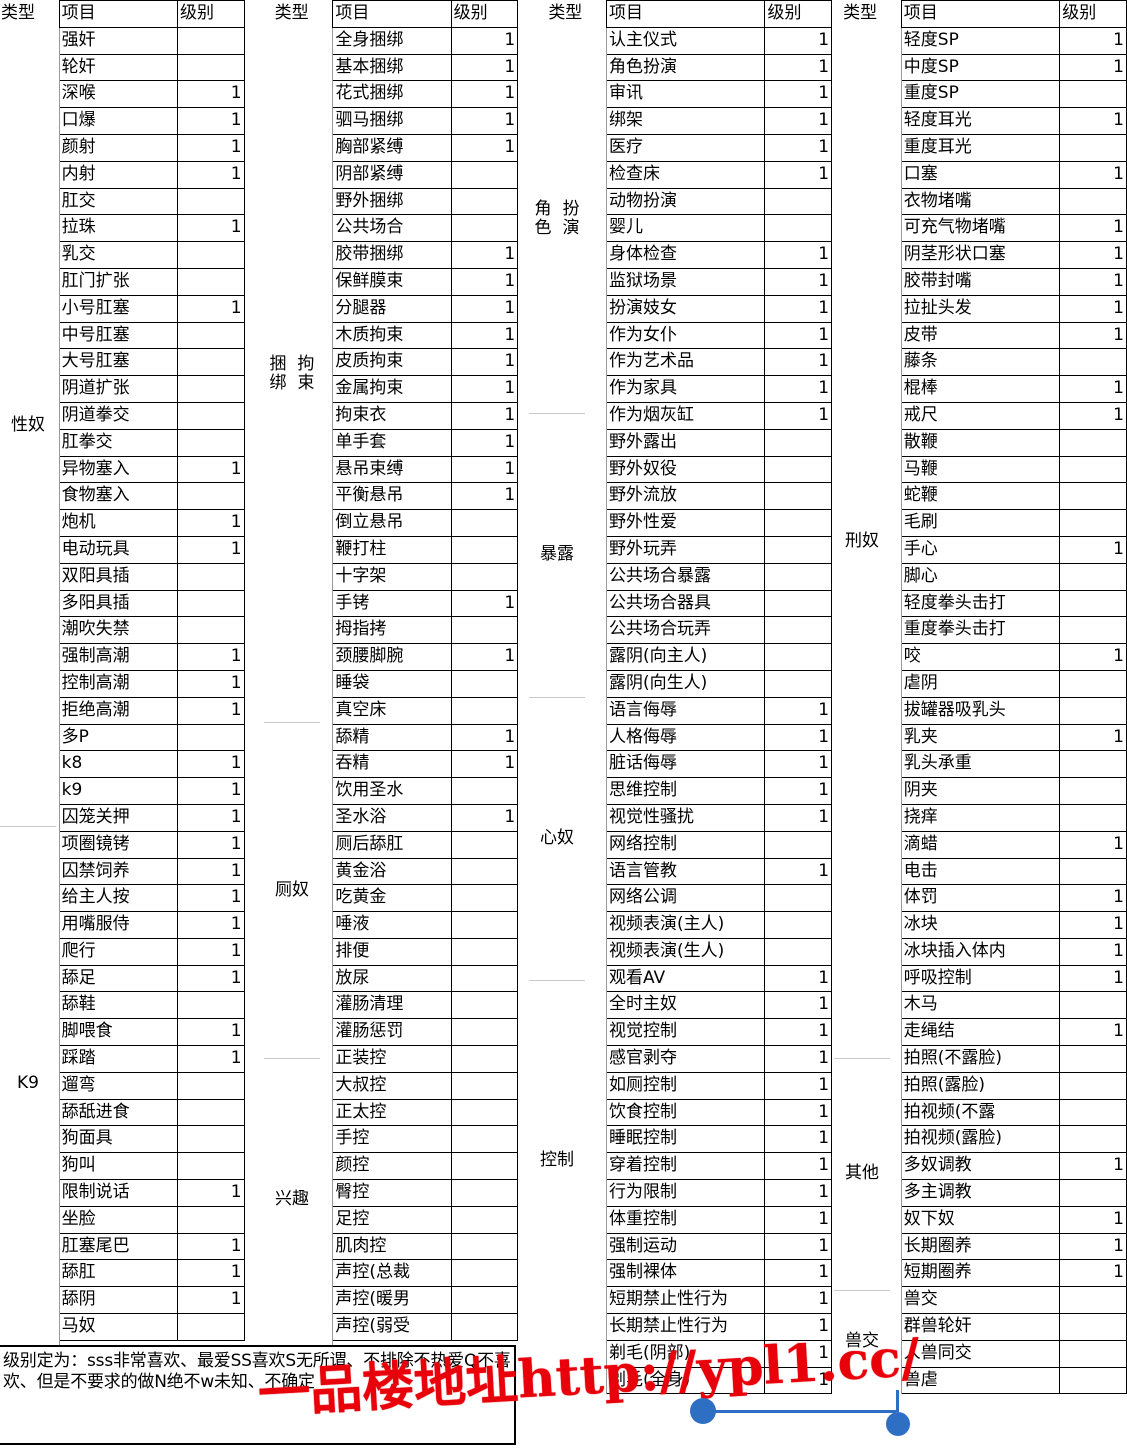 The image size is (1127, 1448). Describe the element at coordinates (392, 630) in the screenshot. I see `item-cell: 拇指拷` at that location.